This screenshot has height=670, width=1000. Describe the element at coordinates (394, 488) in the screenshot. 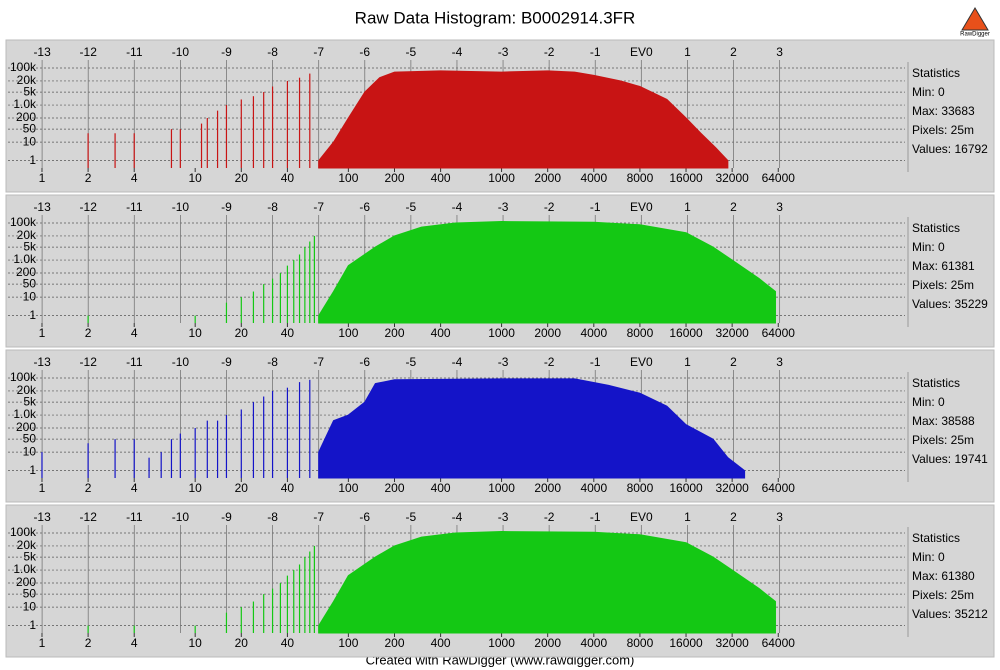

I see `x-tick-label: 200` at that location.